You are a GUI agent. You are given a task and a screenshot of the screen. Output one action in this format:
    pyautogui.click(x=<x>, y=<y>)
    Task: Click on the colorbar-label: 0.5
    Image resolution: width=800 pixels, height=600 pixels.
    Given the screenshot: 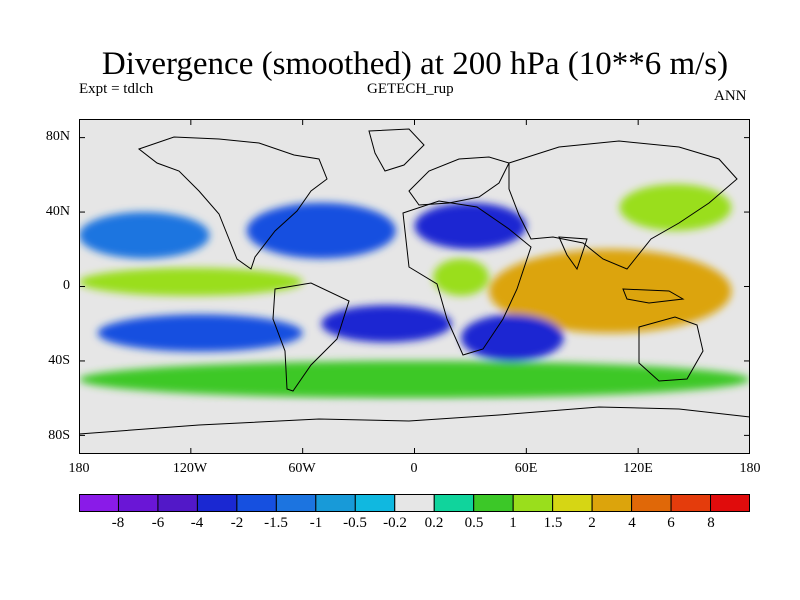 What is the action you would take?
    pyautogui.click(x=474, y=523)
    